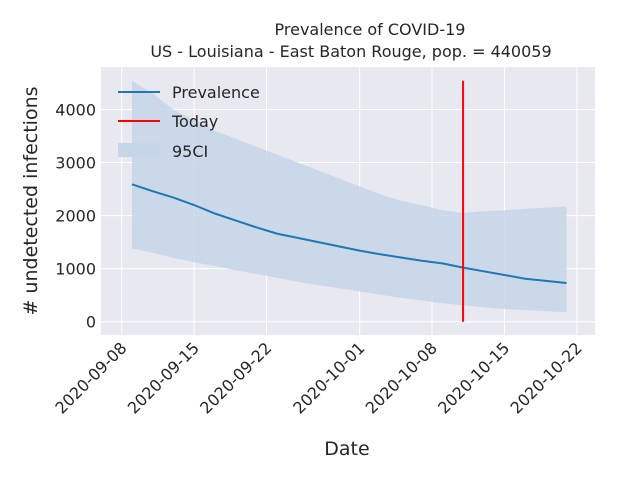 The width and height of the screenshot is (640, 480). I want to click on x-tick-label: 2020-09-22, so click(235, 377).